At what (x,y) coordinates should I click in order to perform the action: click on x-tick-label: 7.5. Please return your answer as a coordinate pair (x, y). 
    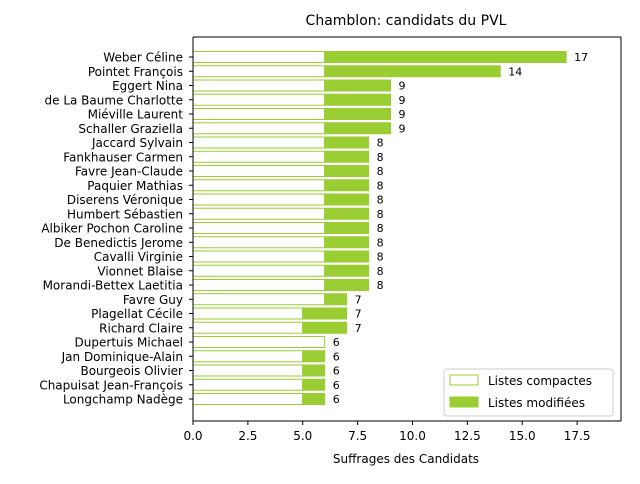
    Looking at the image, I should click on (357, 436).